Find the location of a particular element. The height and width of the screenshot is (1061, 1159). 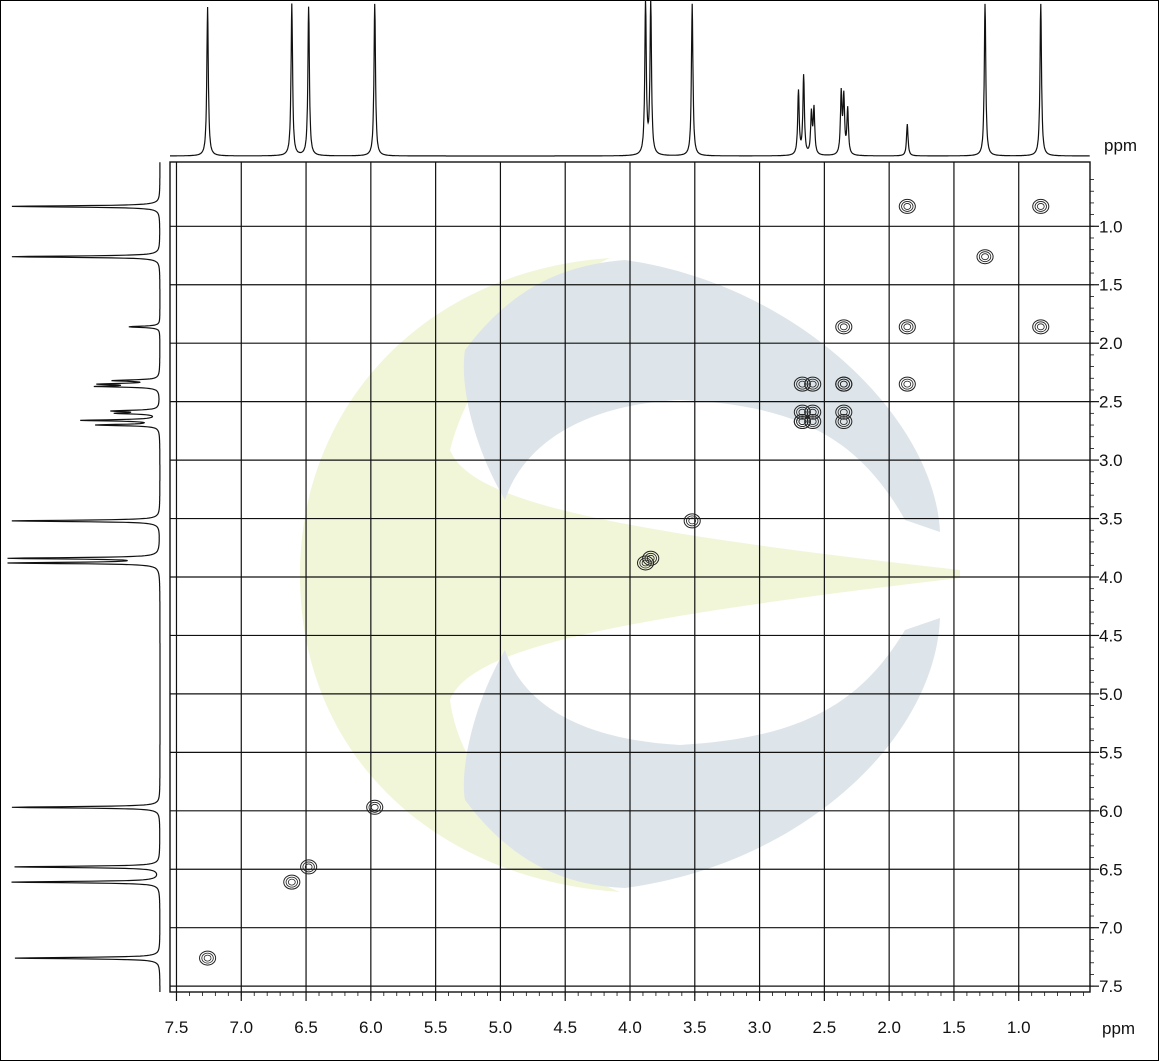

watermark-bottom-shape is located at coordinates (701, 753).